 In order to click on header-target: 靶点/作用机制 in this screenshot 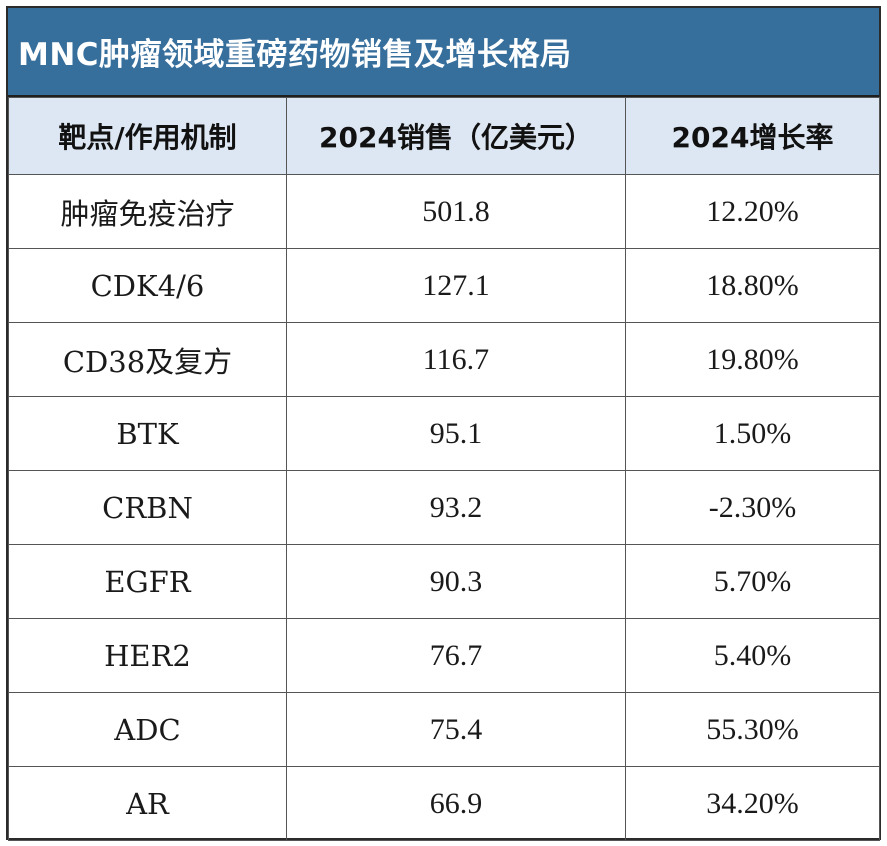, I will do `click(147, 136)`.